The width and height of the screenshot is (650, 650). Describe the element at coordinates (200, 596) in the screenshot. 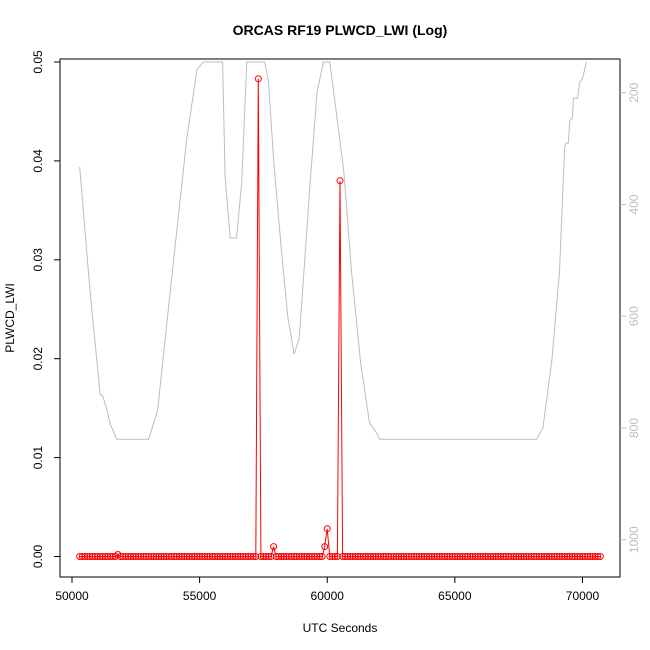

I see `x-tick-label: 55000` at that location.